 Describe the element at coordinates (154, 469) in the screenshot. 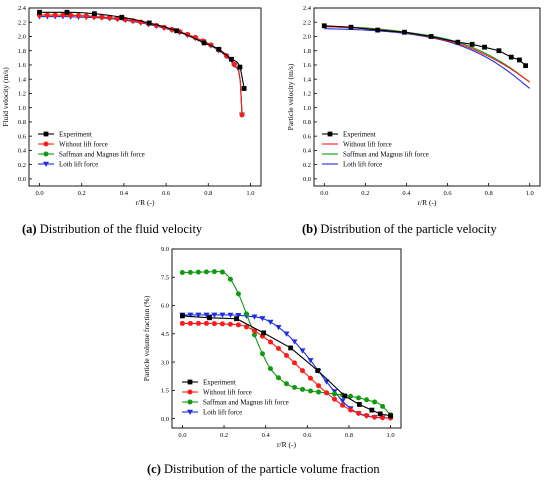

I see `caption-c-label: (c)` at that location.